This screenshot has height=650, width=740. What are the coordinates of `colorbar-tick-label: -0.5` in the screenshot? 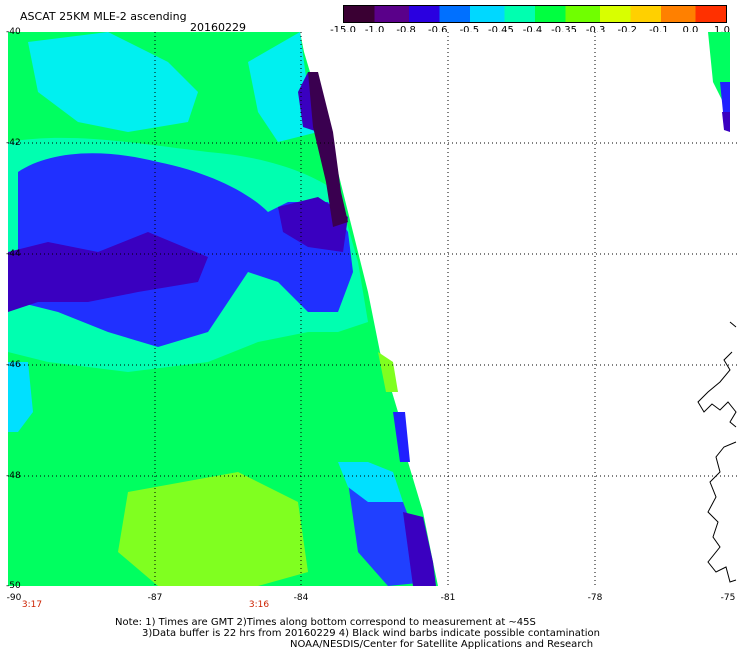 It's located at (469, 30).